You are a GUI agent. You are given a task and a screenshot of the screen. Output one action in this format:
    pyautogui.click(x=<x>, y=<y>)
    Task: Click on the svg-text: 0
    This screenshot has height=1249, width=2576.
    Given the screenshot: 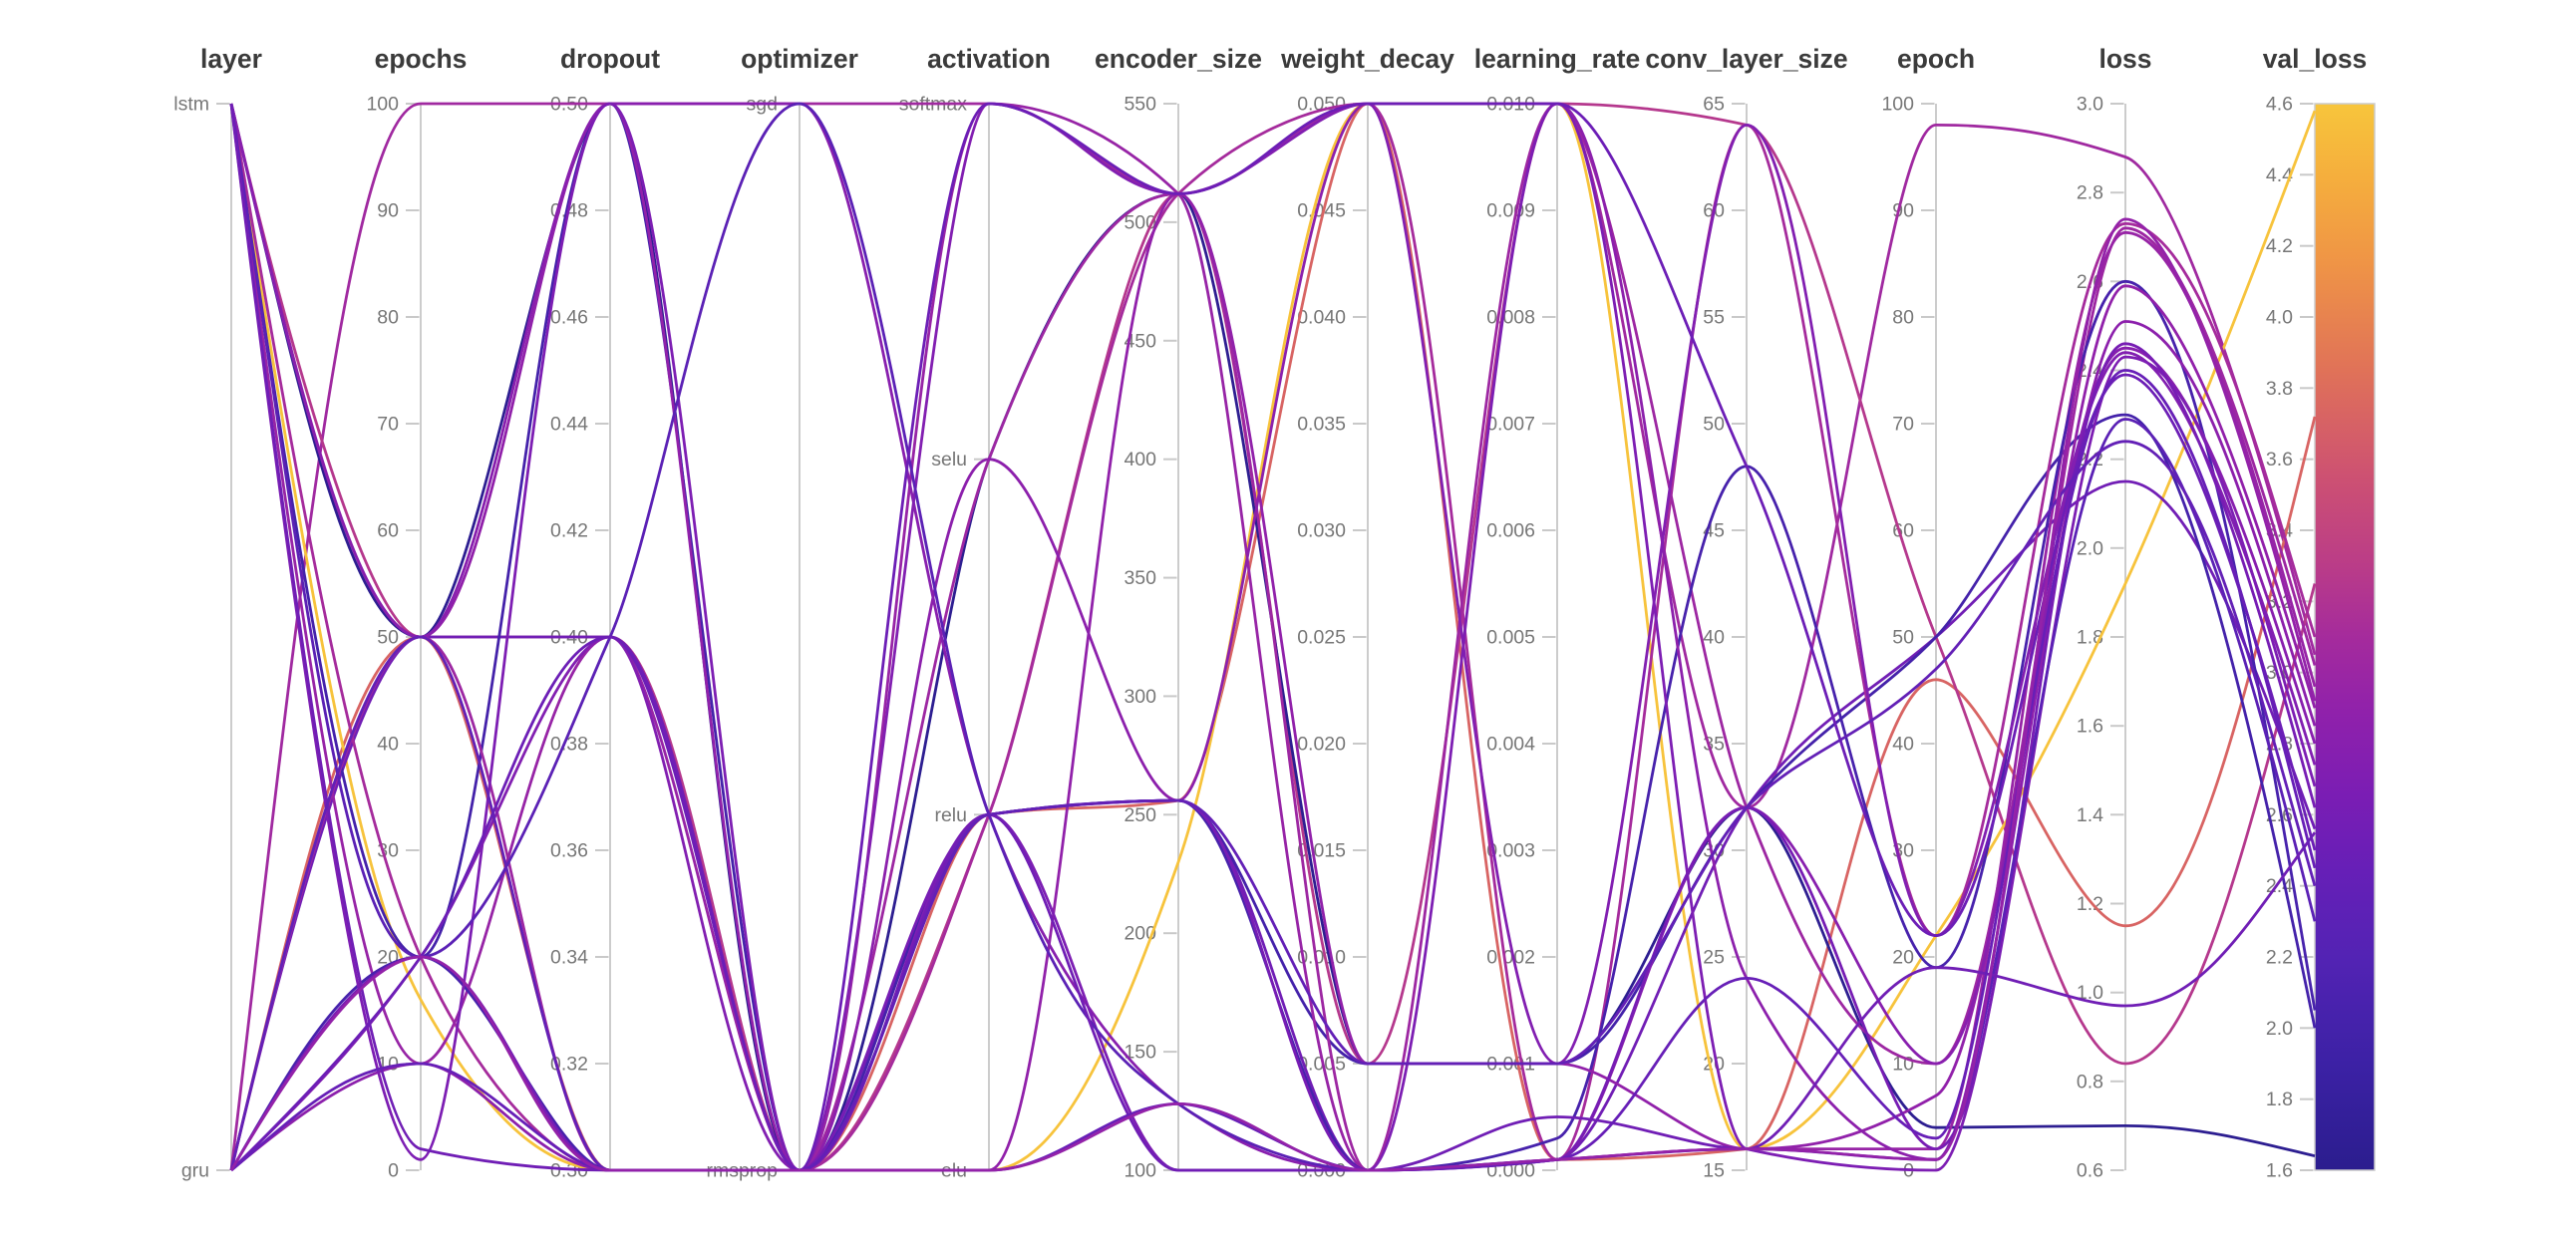 What is the action you would take?
    pyautogui.click(x=393, y=1171)
    